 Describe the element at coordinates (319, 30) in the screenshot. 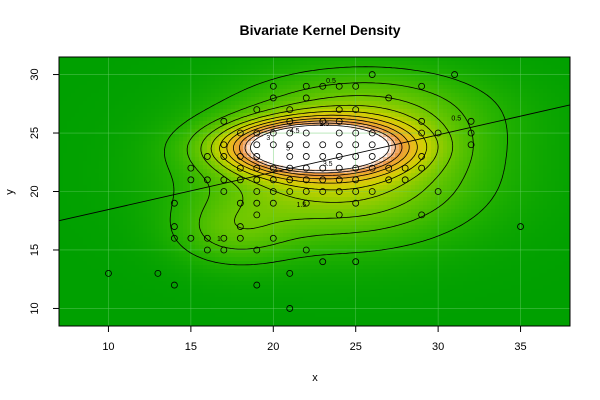

I see `chart-title: Bivariate Kernel Density` at that location.